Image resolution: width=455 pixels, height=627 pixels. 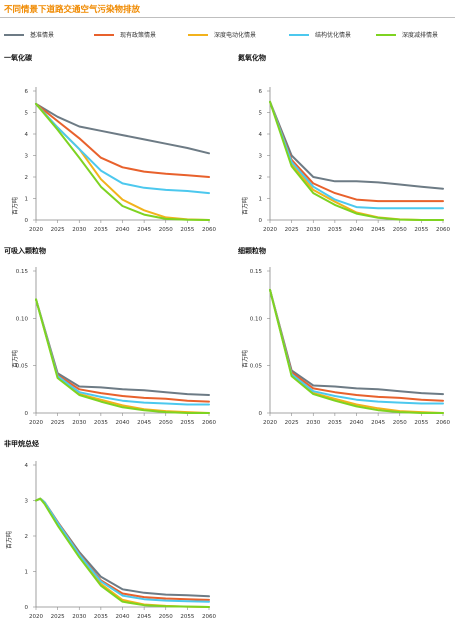 I want to click on legend-item: 现有政策情景, so click(x=125, y=34).